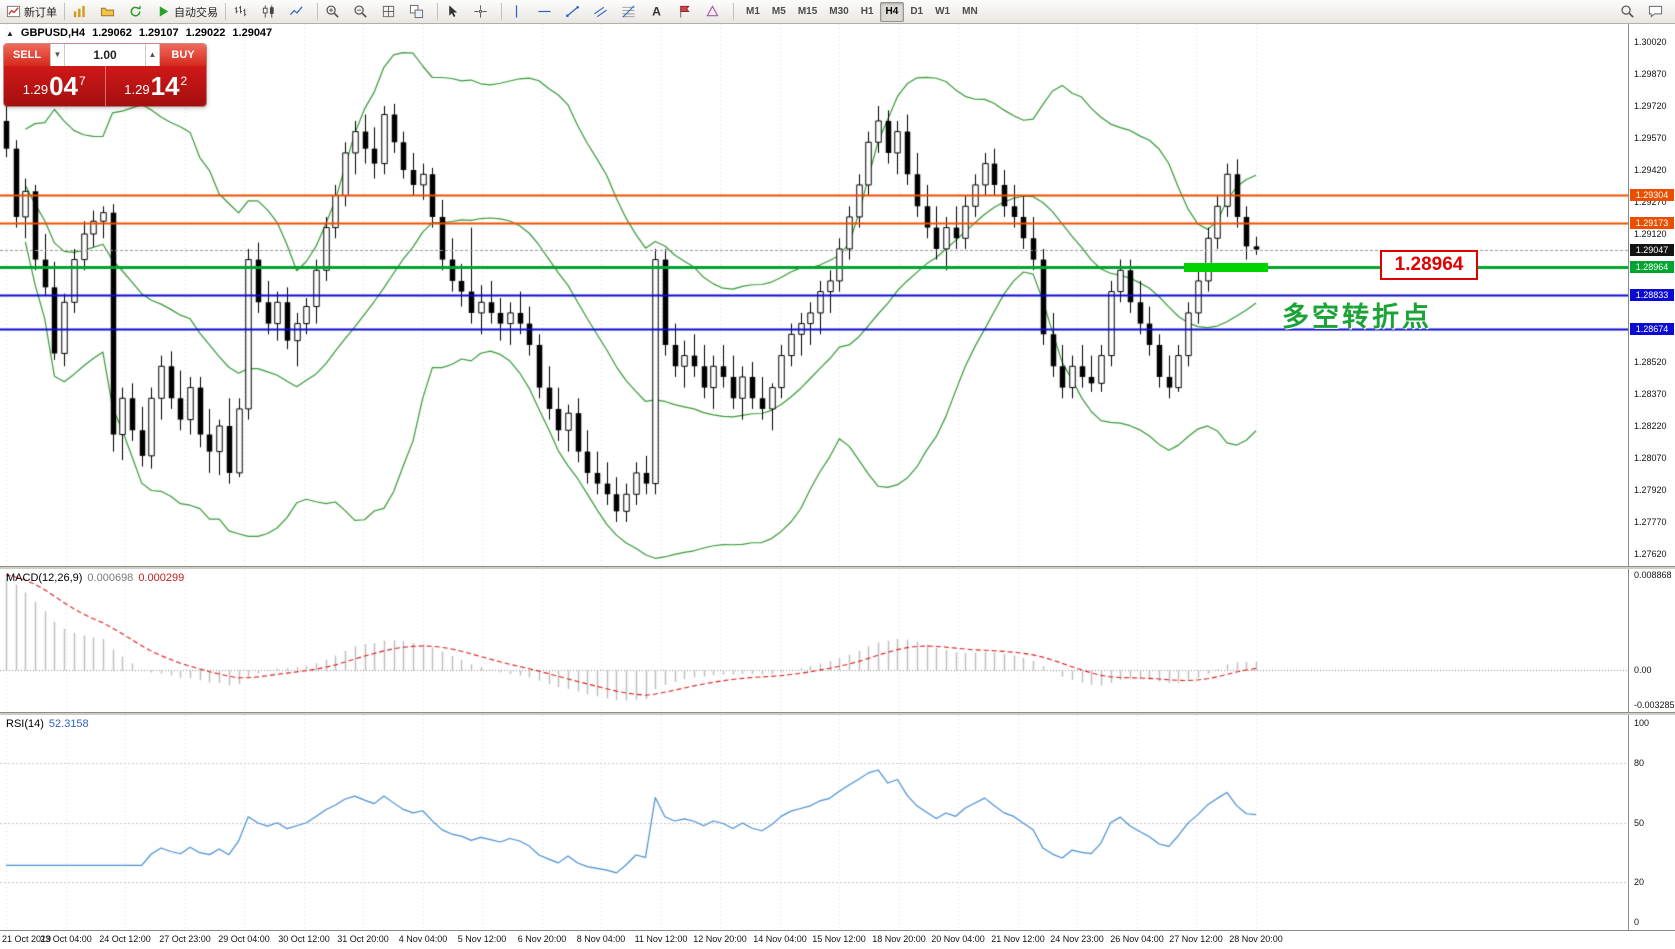  Describe the element at coordinates (138, 12) in the screenshot. I see `refresh-button` at that location.